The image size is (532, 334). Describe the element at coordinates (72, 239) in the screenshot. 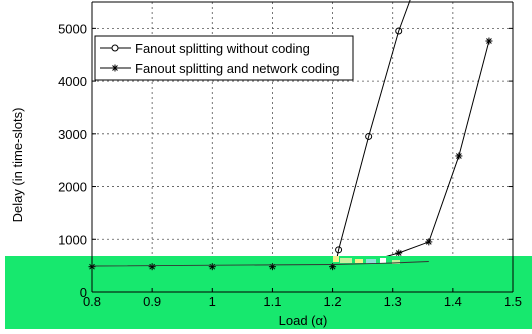

I see `y-tick-label: 1000` at that location.